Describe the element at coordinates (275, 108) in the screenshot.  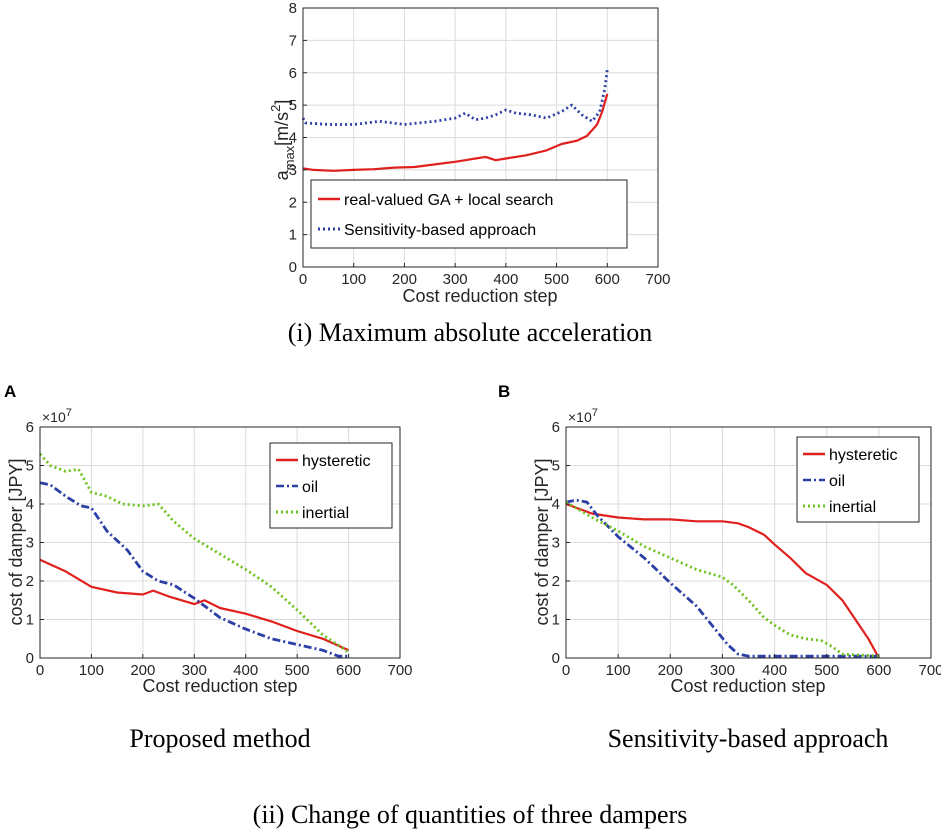
I see `y-label-sup: 2` at that location.